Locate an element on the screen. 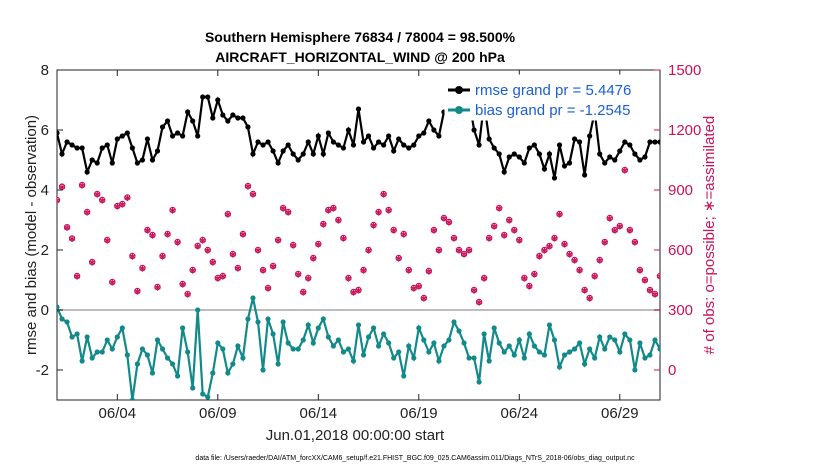 This screenshot has height=470, width=830. y-tick-label-left: 4 is located at coordinates (45, 190).